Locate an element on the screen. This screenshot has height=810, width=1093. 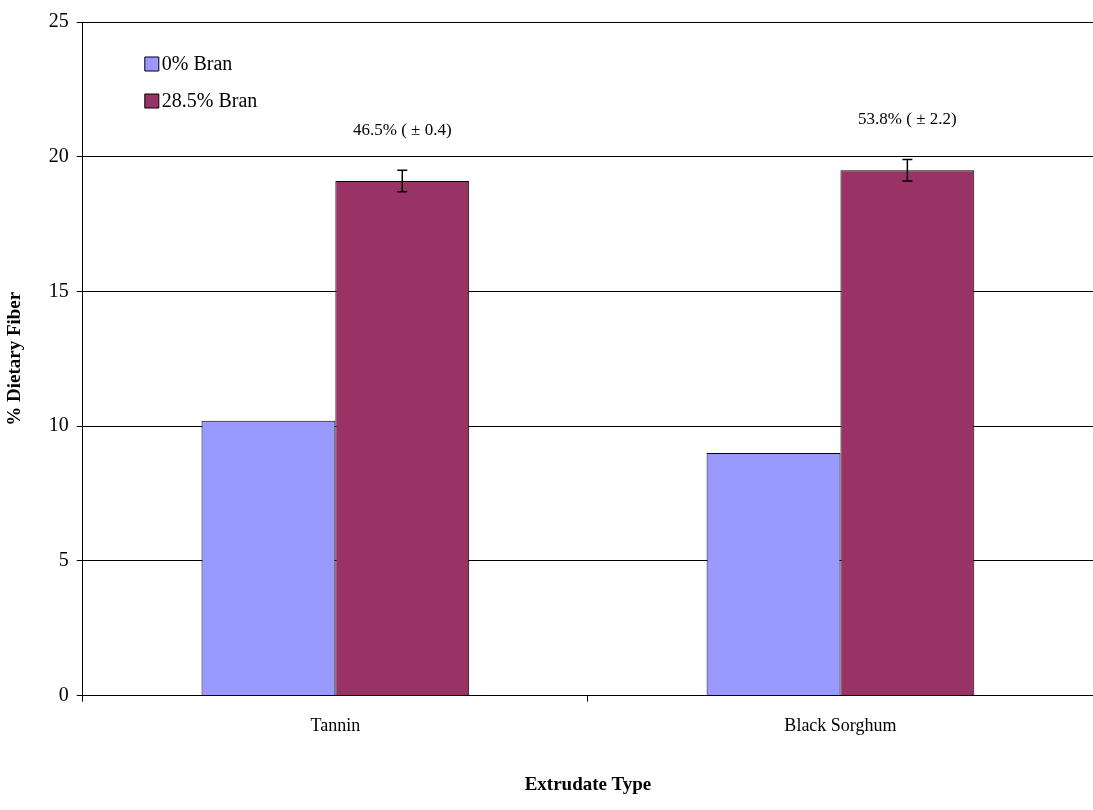
x-axis-title: Extrudate Type is located at coordinates (588, 783).